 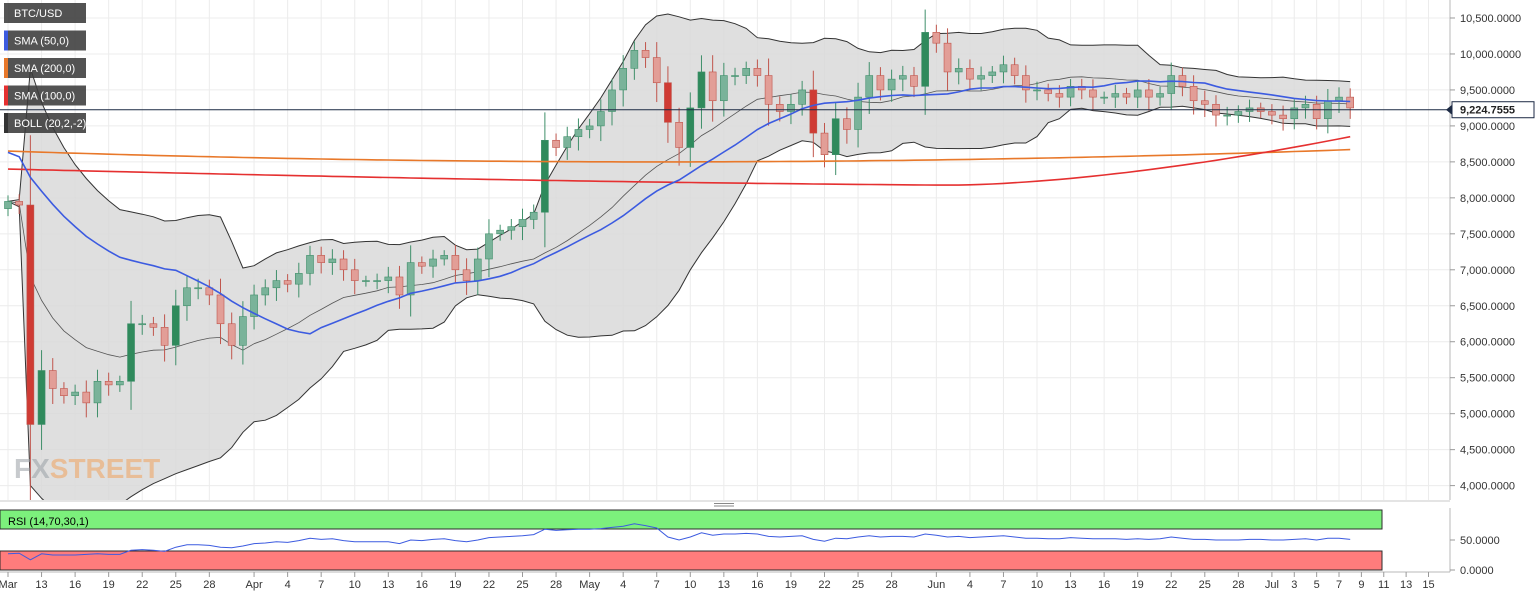 What do you see at coordinates (1487, 415) in the screenshot?
I see `price-tick-label: 5,000.0000` at bounding box center [1487, 415].